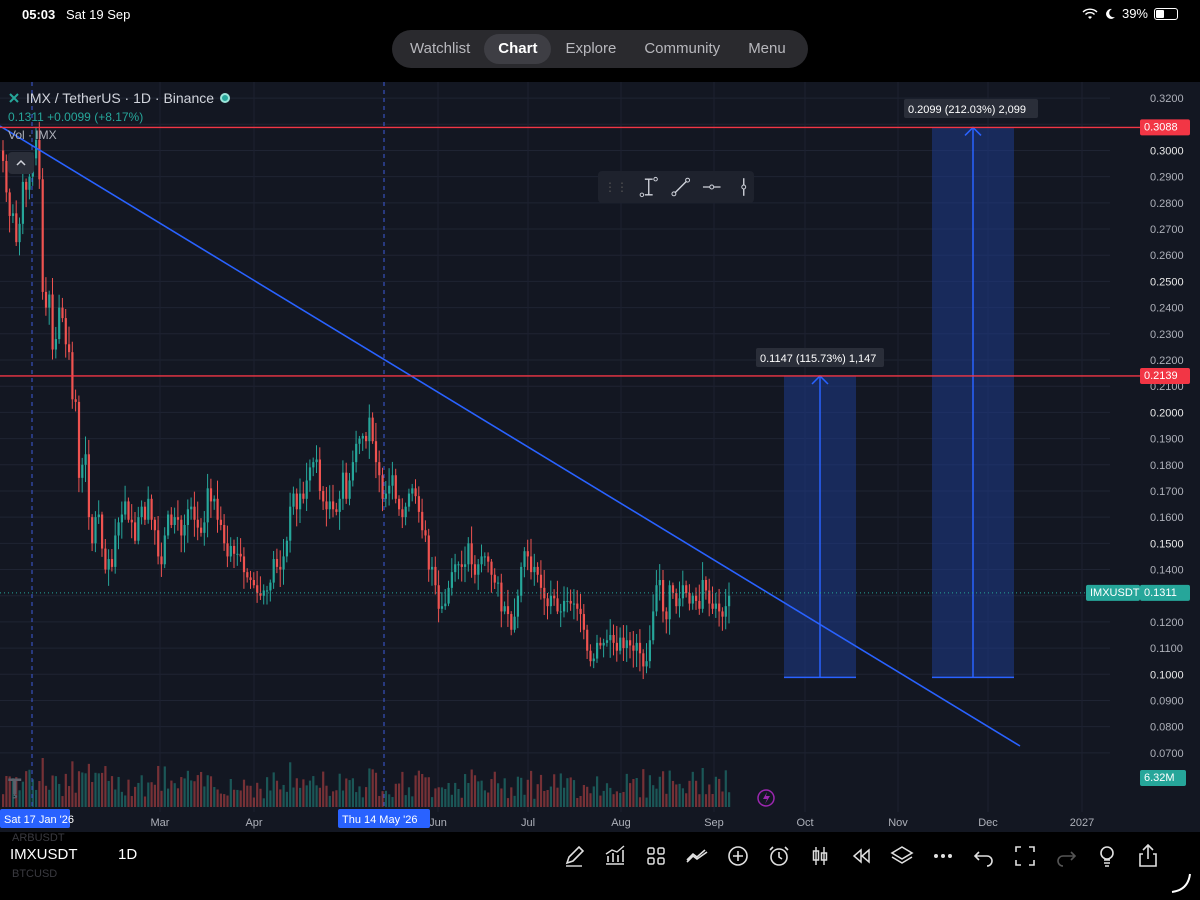 The height and width of the screenshot is (900, 1200). I want to click on compare-icon, so click(697, 856).